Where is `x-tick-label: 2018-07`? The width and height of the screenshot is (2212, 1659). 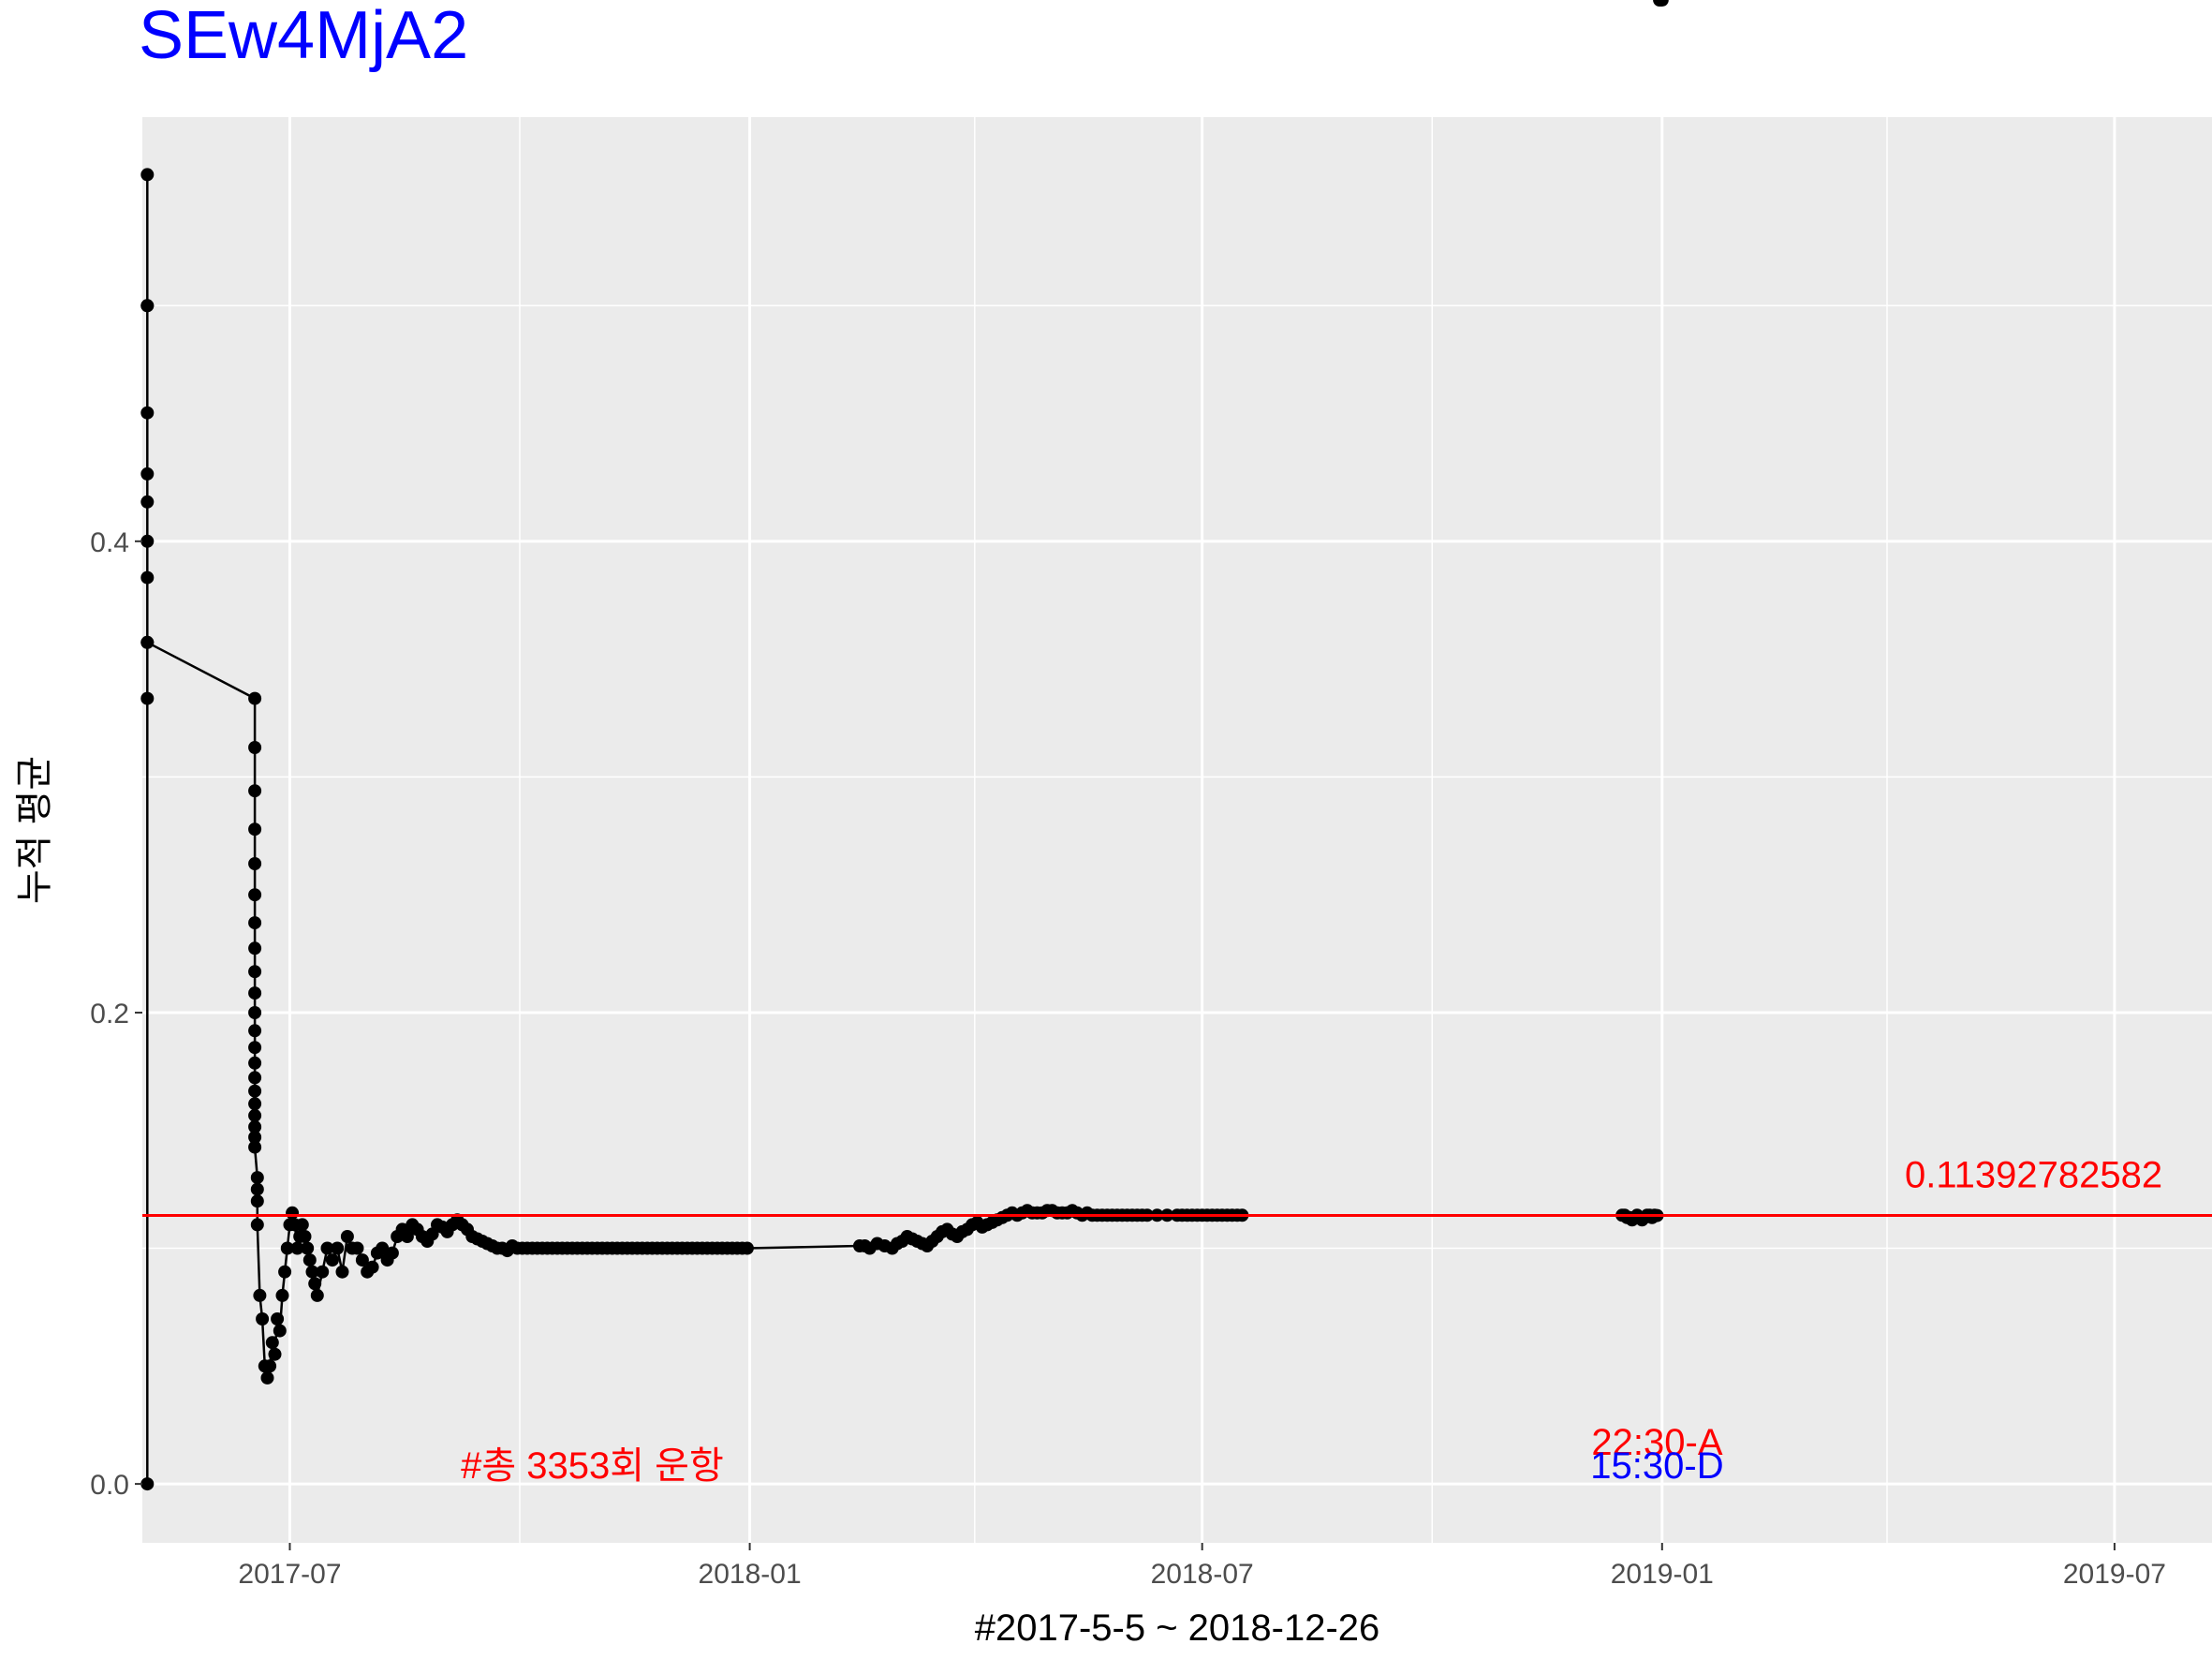
x-tick-label: 2018-07 is located at coordinates (1202, 1574).